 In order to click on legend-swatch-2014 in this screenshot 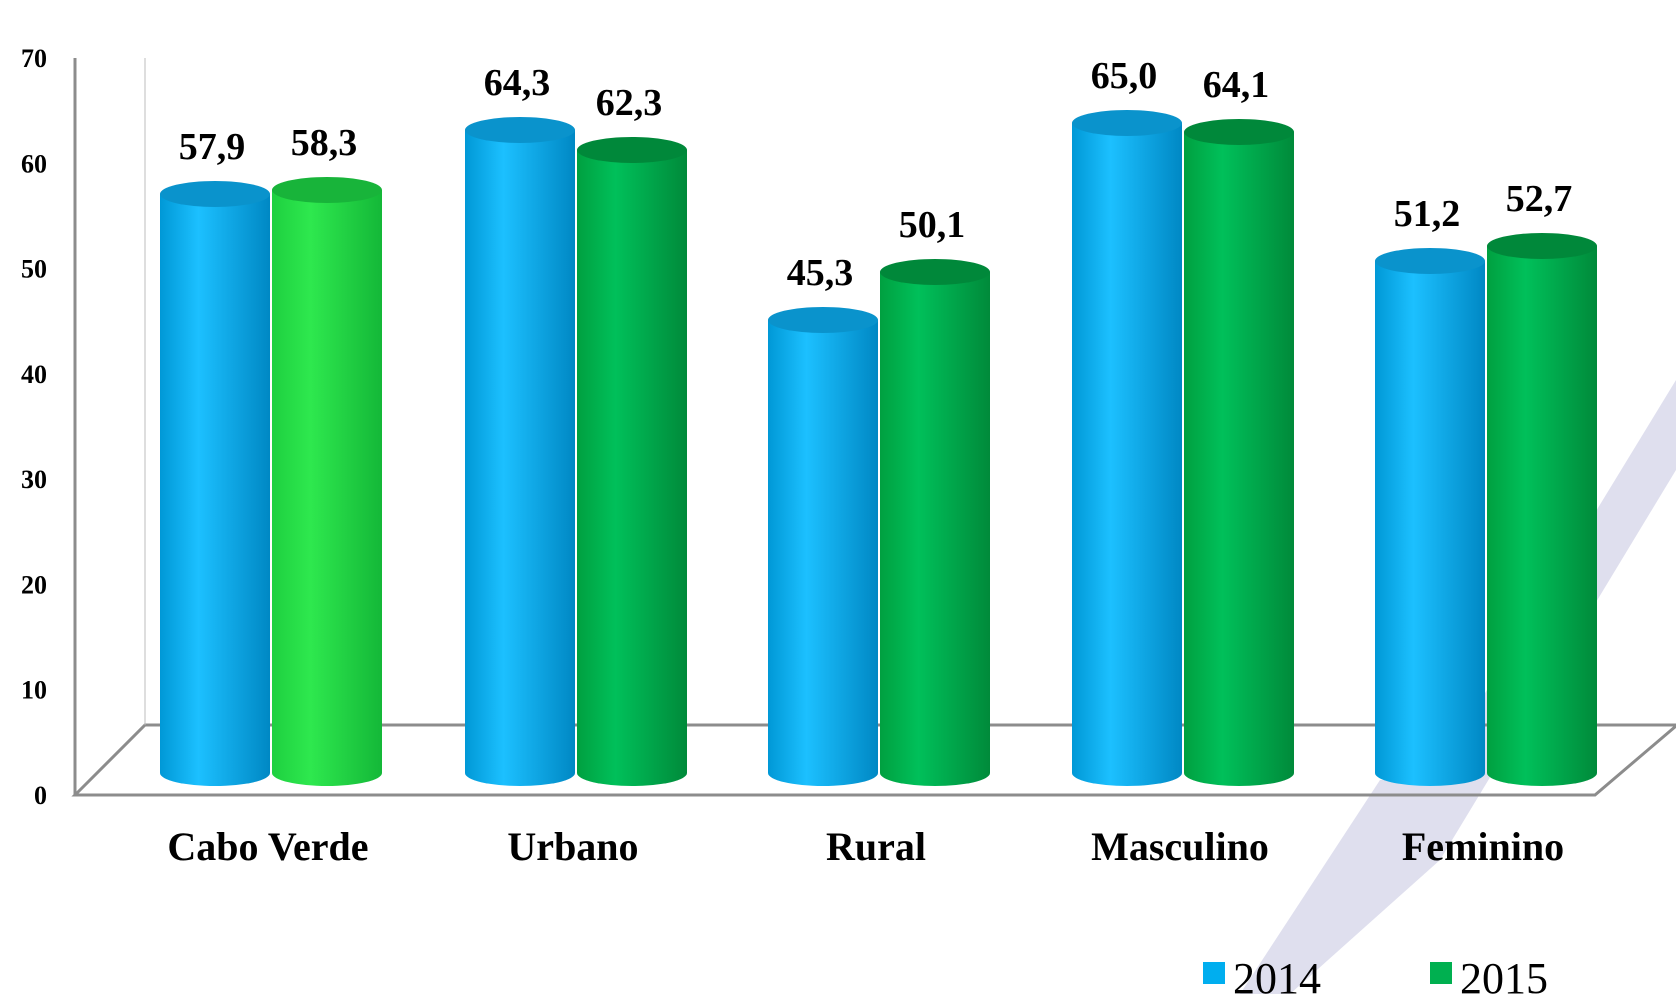, I will do `click(1214, 973)`.